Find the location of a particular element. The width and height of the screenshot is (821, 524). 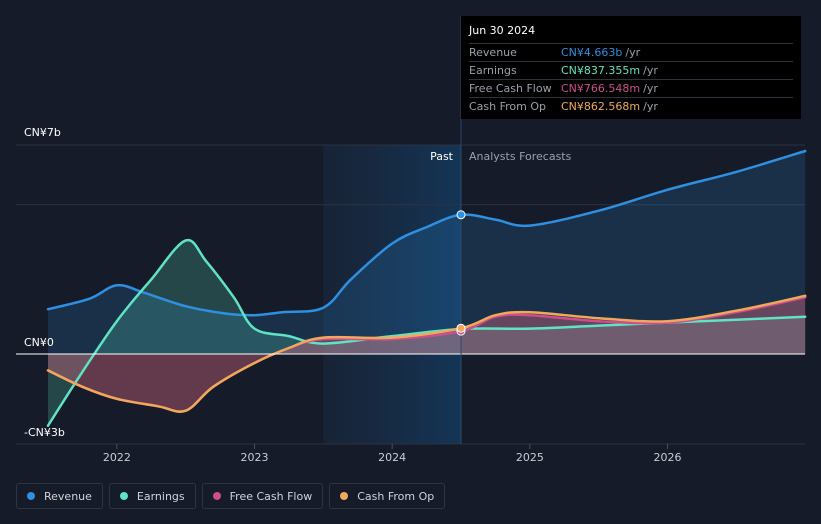

legend-item-revenue: Revenue is located at coordinates (59, 496).